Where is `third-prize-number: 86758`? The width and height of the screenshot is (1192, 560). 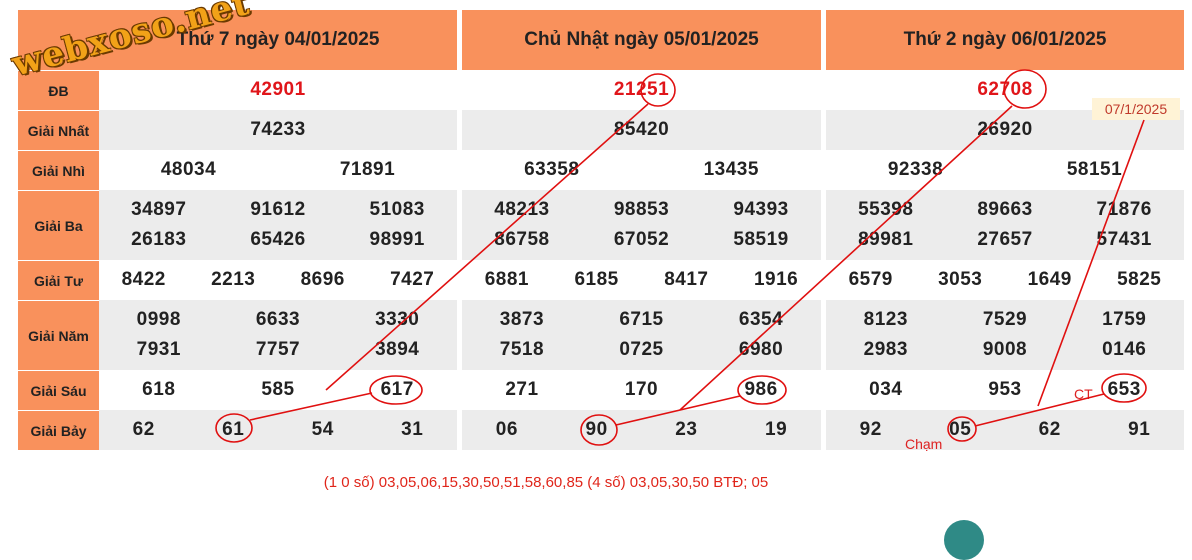 third-prize-number: 86758 is located at coordinates (522, 239).